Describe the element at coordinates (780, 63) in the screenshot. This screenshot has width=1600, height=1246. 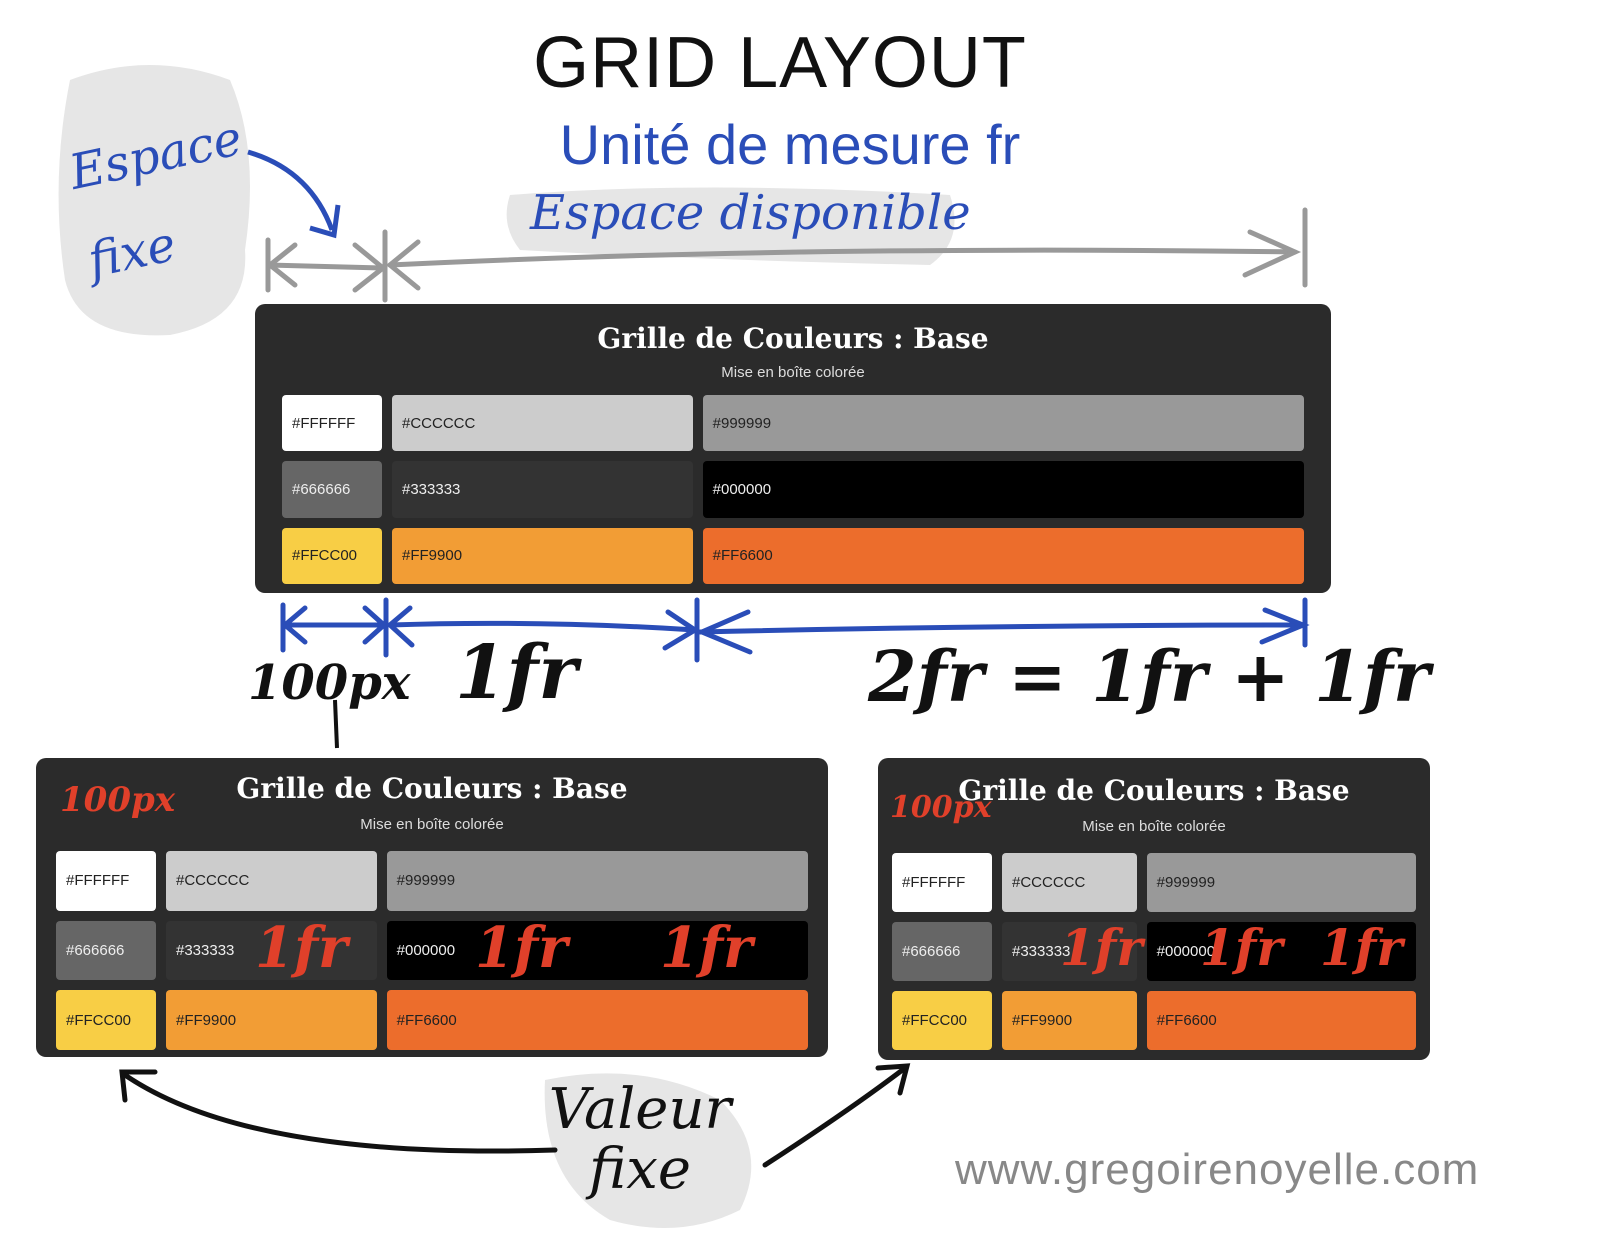
I see `page-title: GRID LAYOUT` at that location.